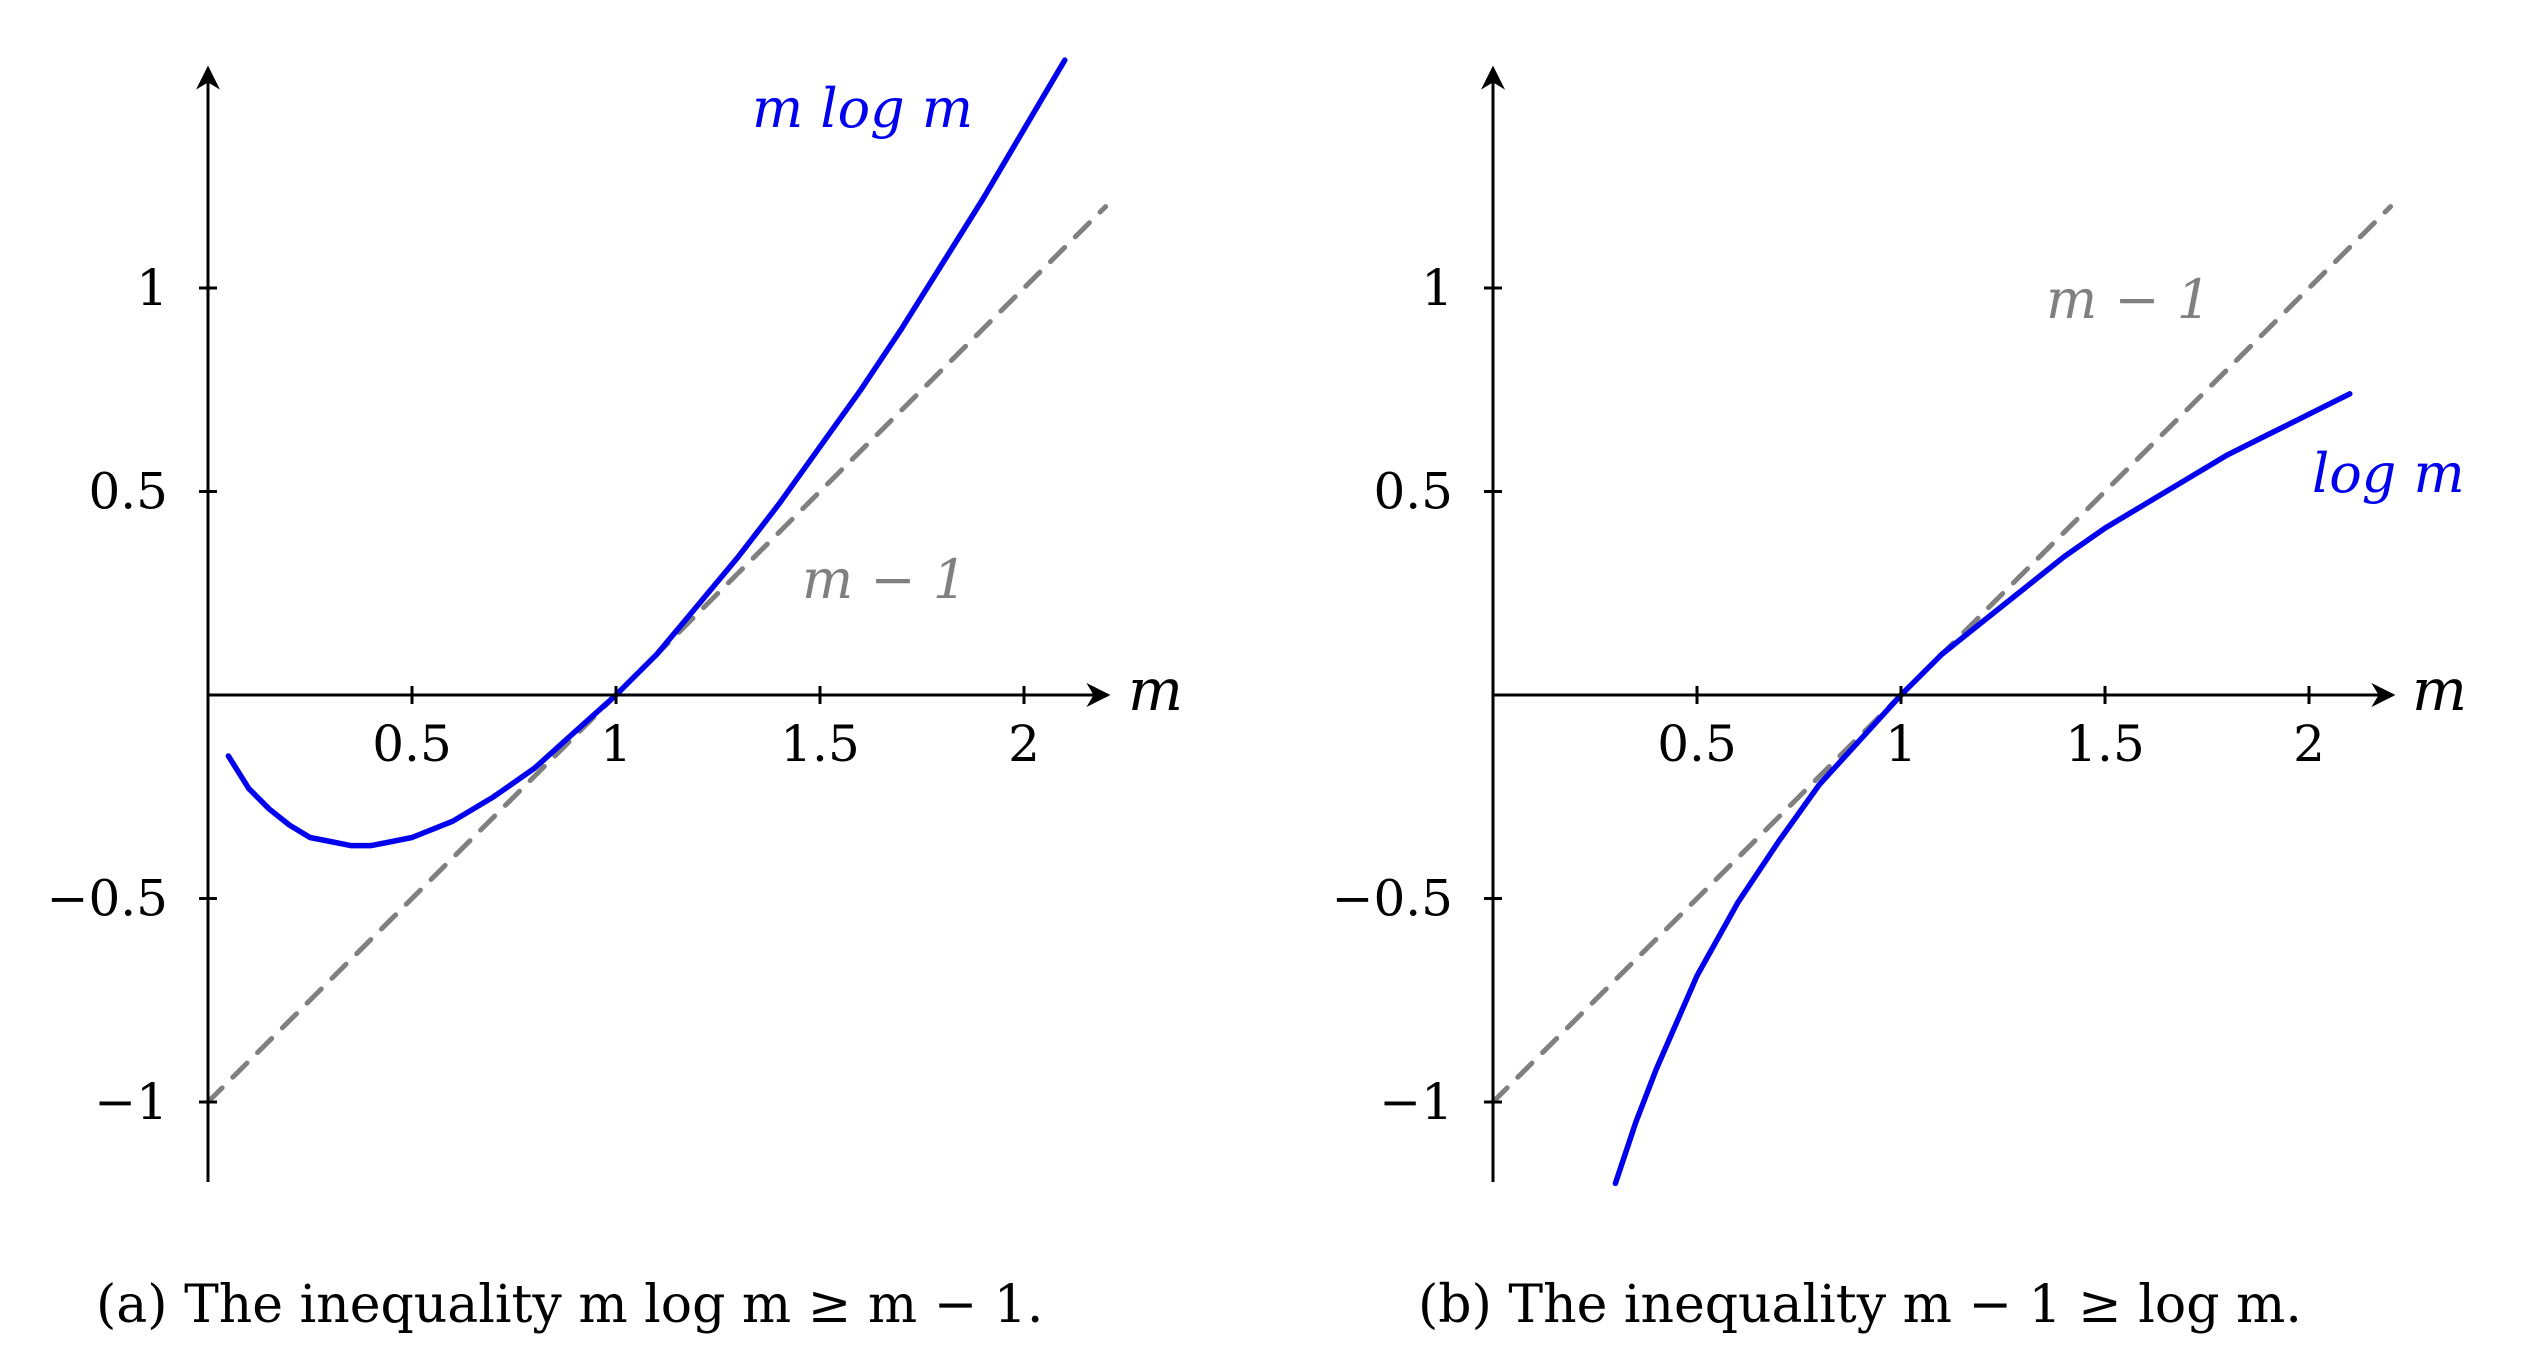 This screenshot has width=2522, height=1364. I want to click on x-axis-label-b: m, so click(2439, 690).